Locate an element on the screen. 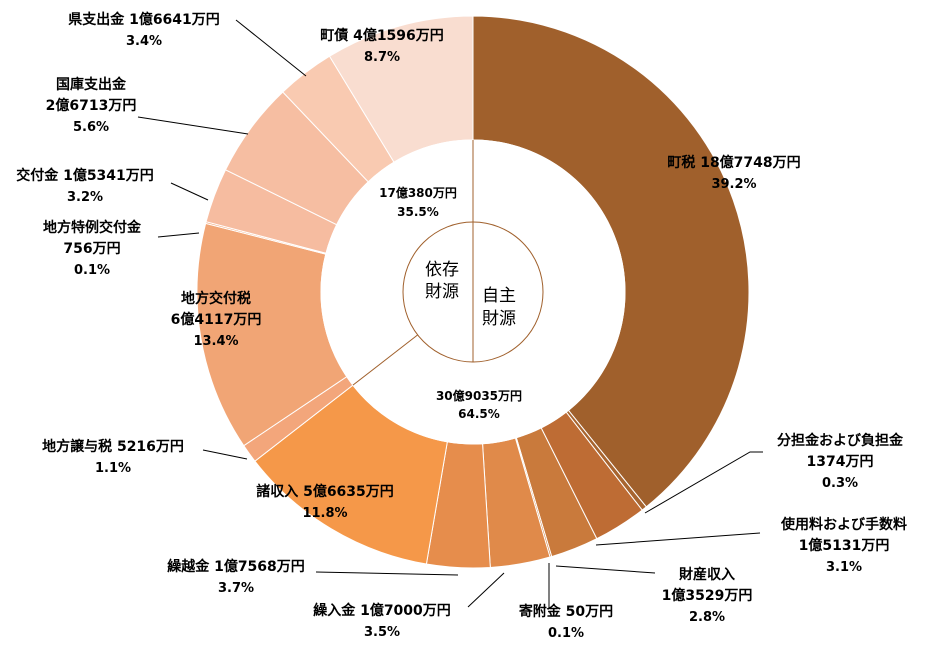 The width and height of the screenshot is (933, 657). jishu-center-line2: 財源 is located at coordinates (499, 319).